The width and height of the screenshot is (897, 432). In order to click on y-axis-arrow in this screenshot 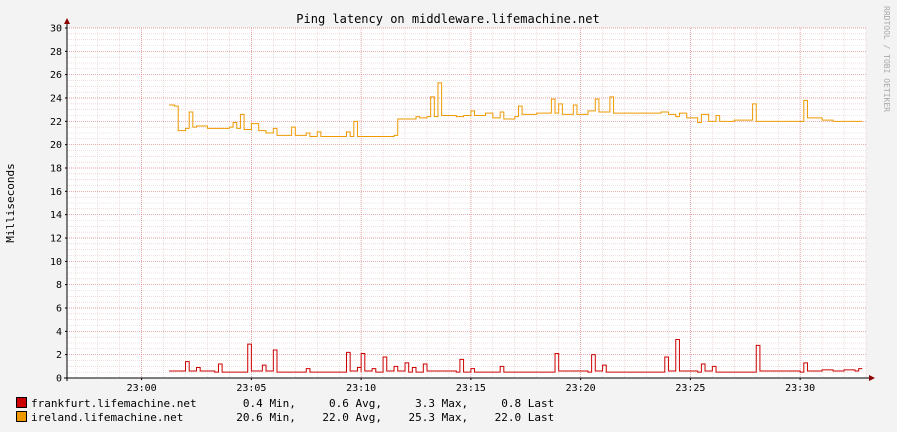, I will do `click(67, 21)`.